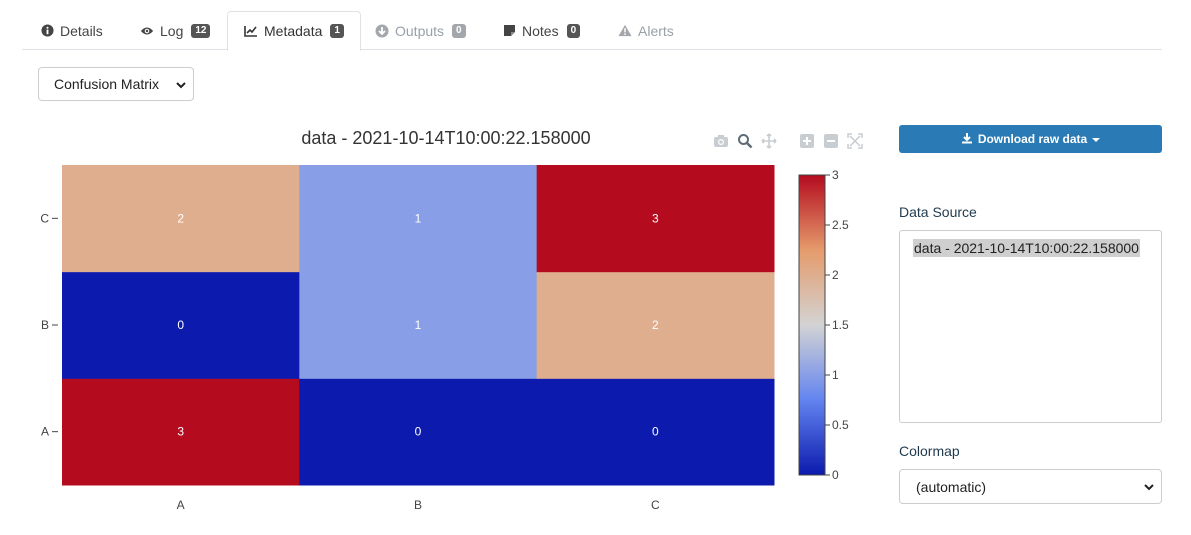 The height and width of the screenshot is (535, 1191). Describe the element at coordinates (807, 141) in the screenshot. I see `zoom-in-icon` at that location.